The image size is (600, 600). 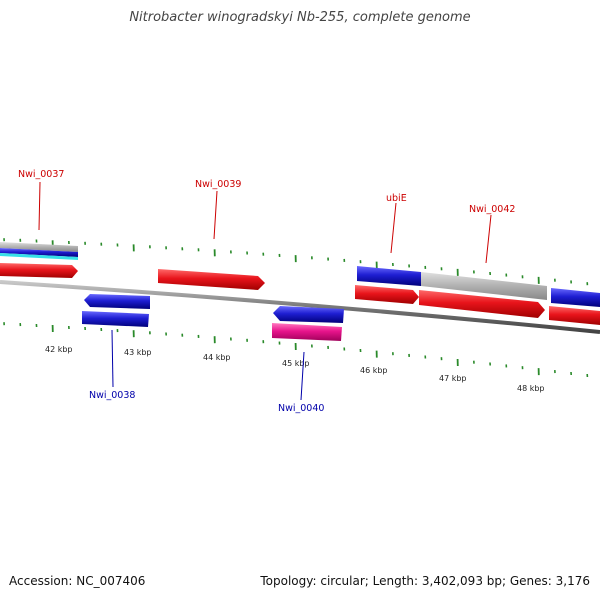 I want to click on kbp-label-45: 45 kbp, so click(x=296, y=363).